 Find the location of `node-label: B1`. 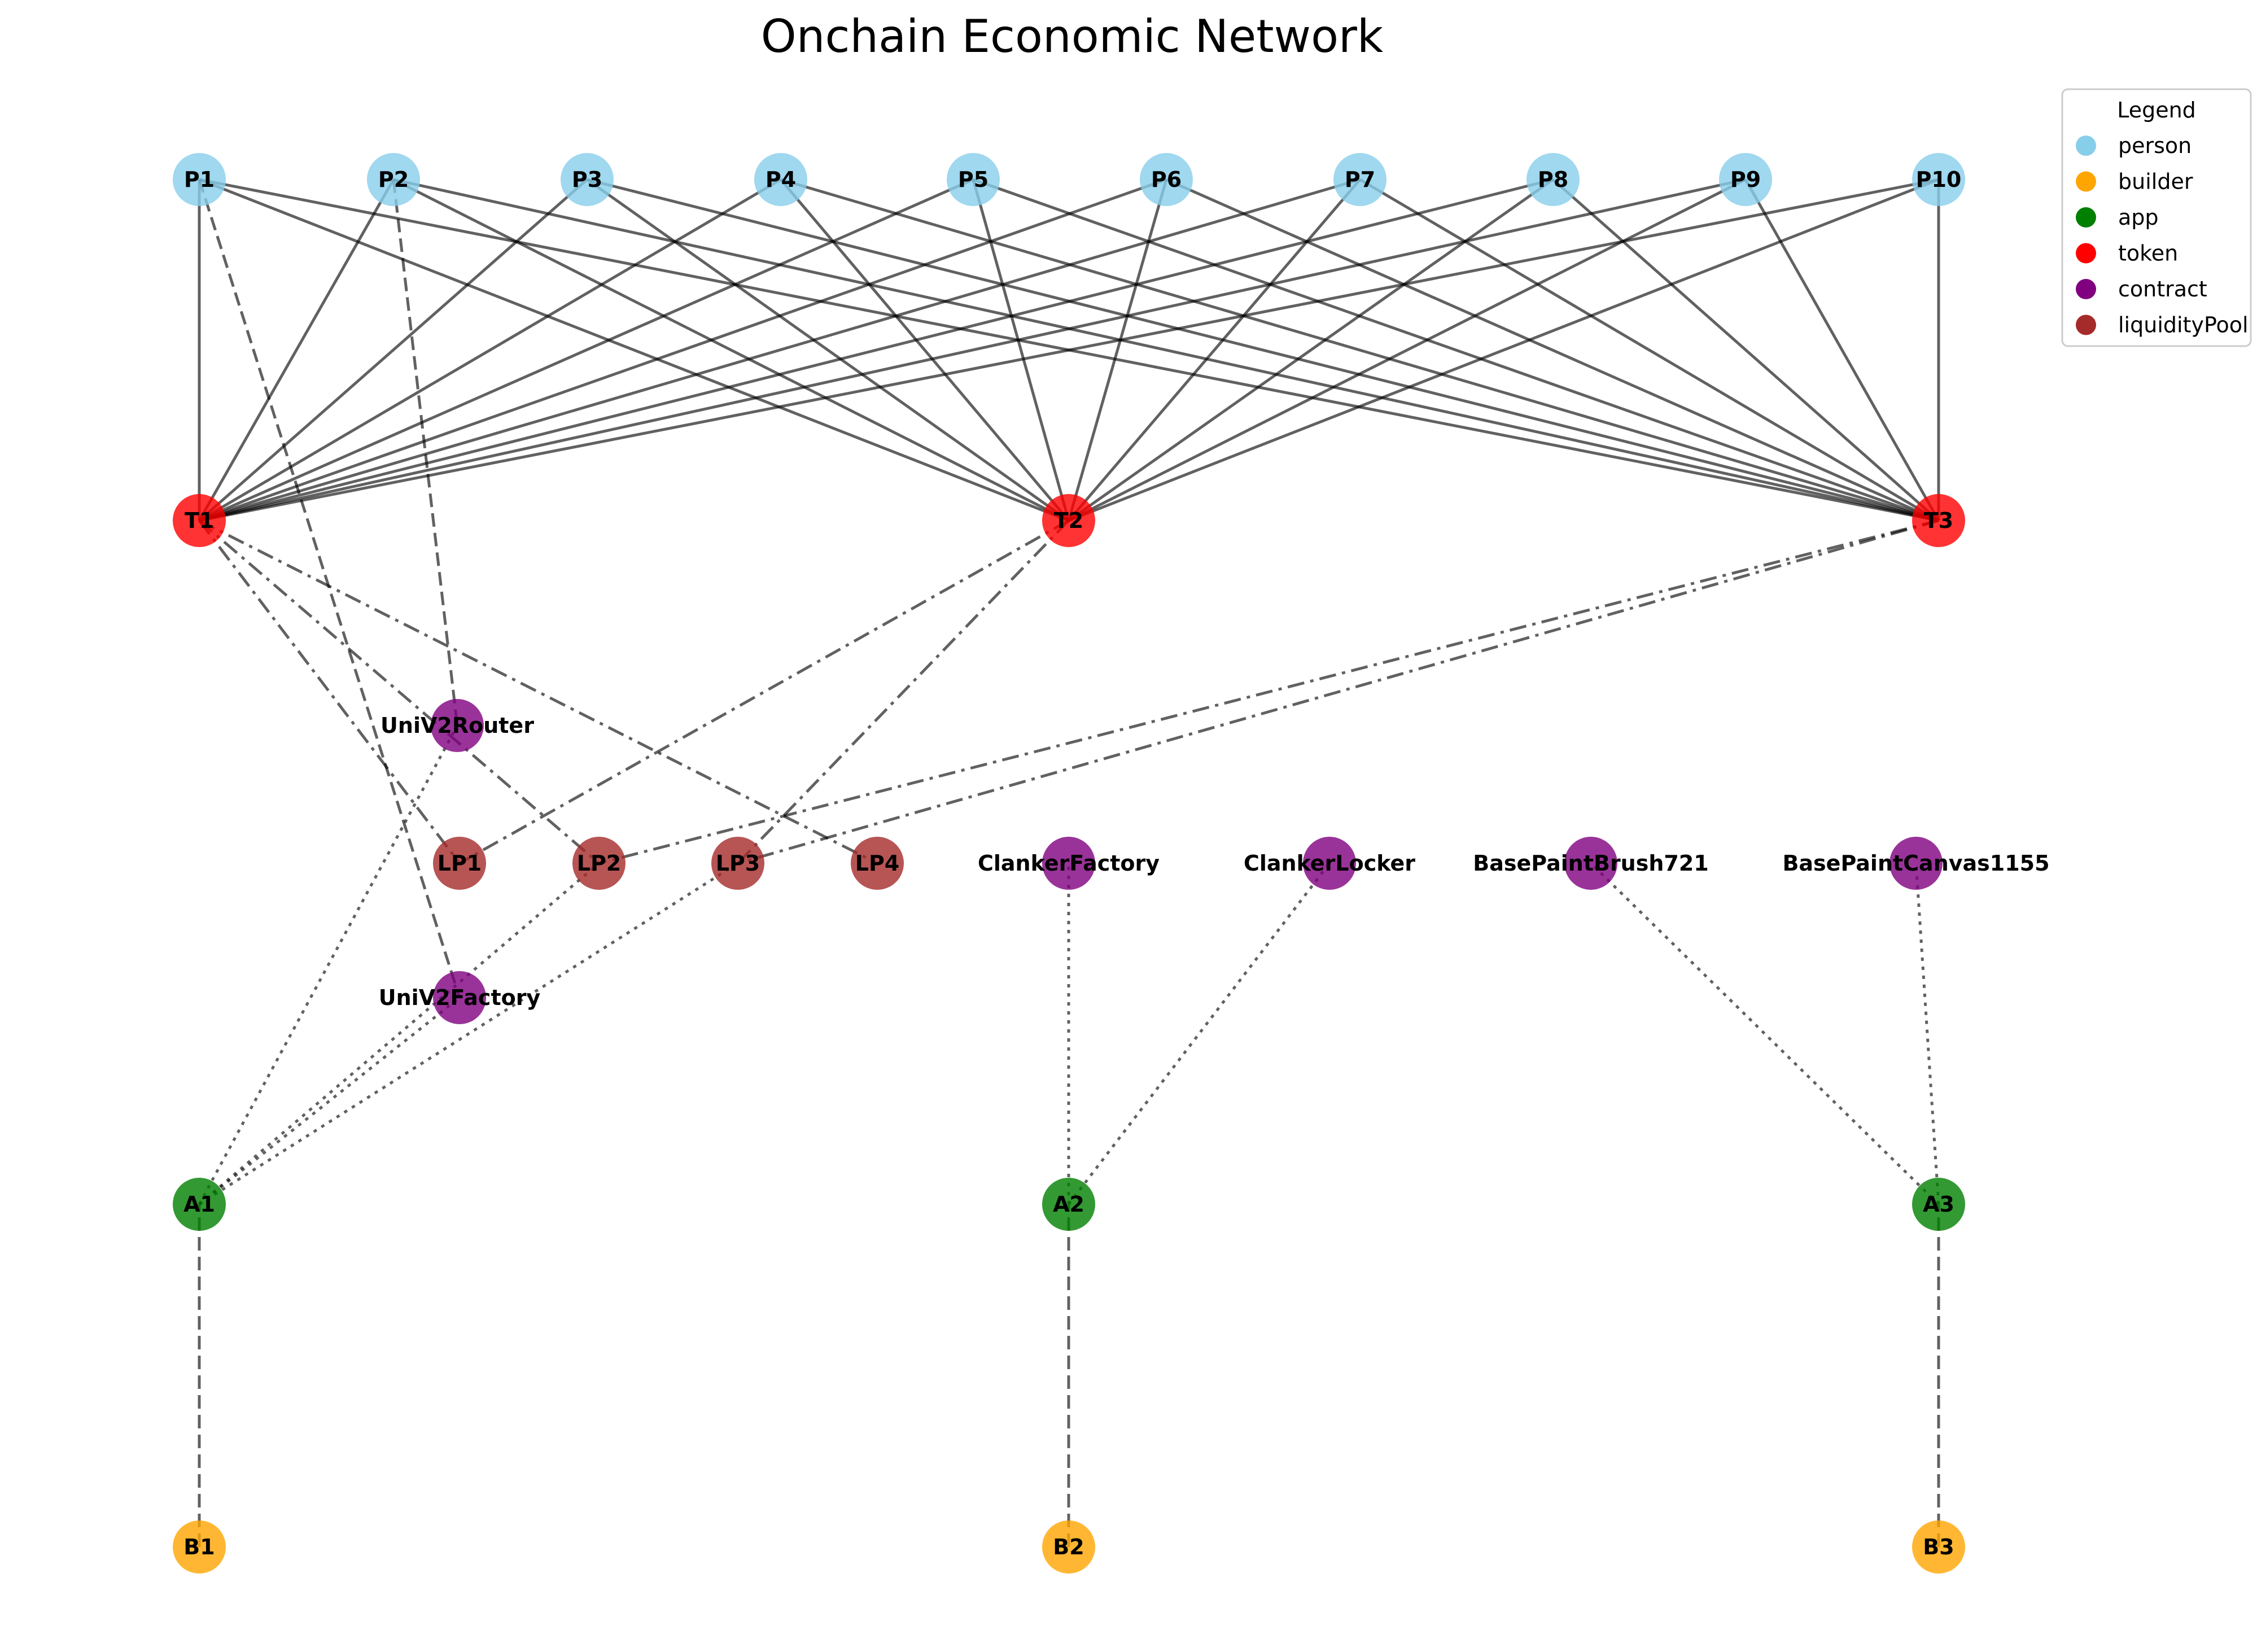

node-label: B1 is located at coordinates (199, 1547).